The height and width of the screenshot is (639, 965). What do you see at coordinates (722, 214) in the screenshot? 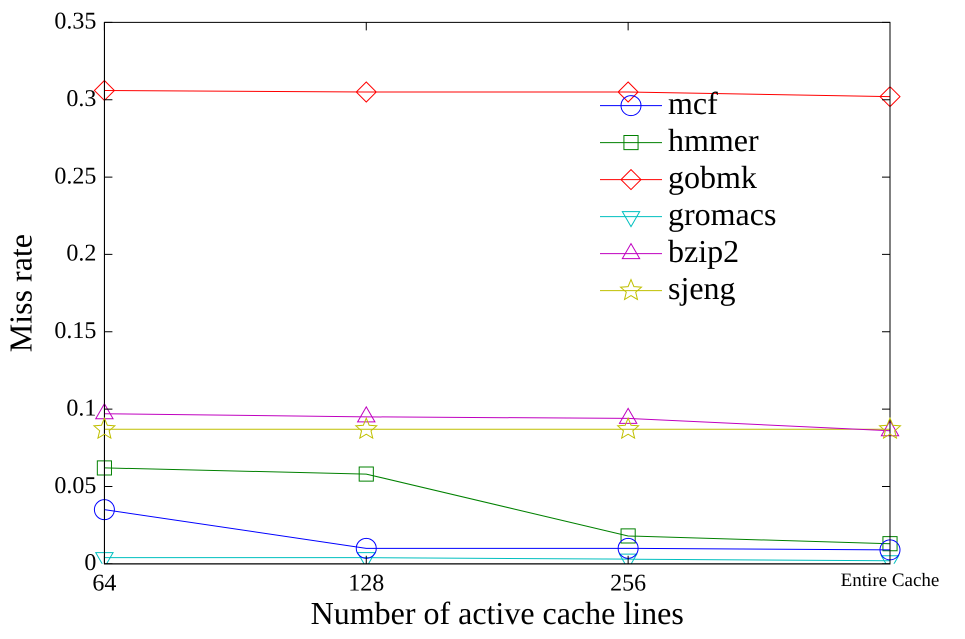
I see `legend-label: gromacs` at bounding box center [722, 214].